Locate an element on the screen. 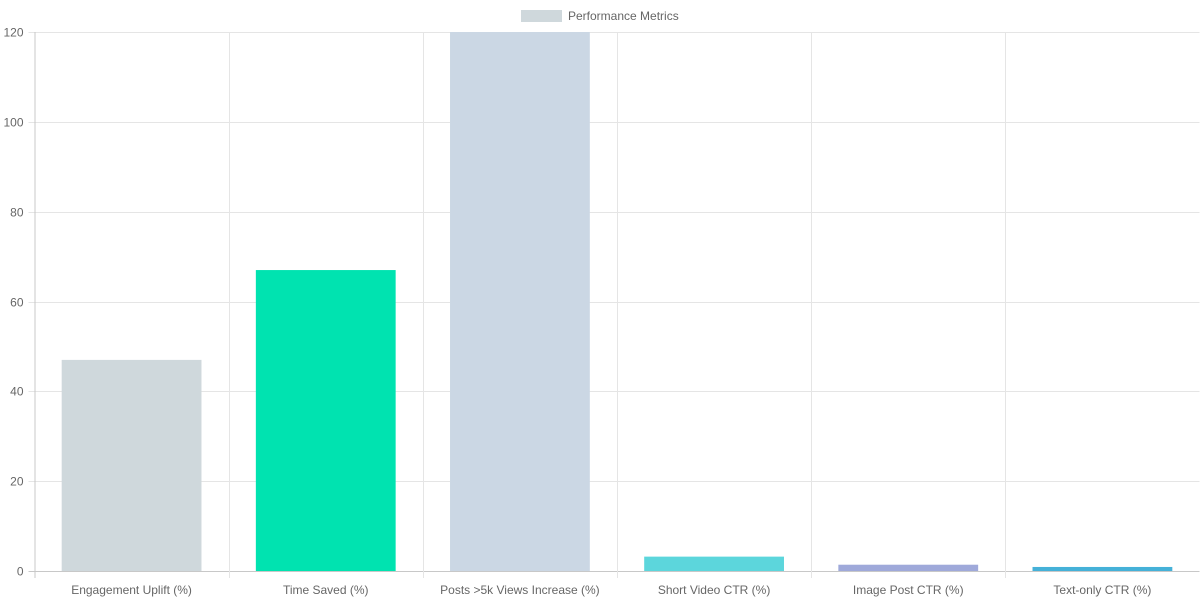  x-tick-label: Short Video CTR (%) is located at coordinates (714, 590).